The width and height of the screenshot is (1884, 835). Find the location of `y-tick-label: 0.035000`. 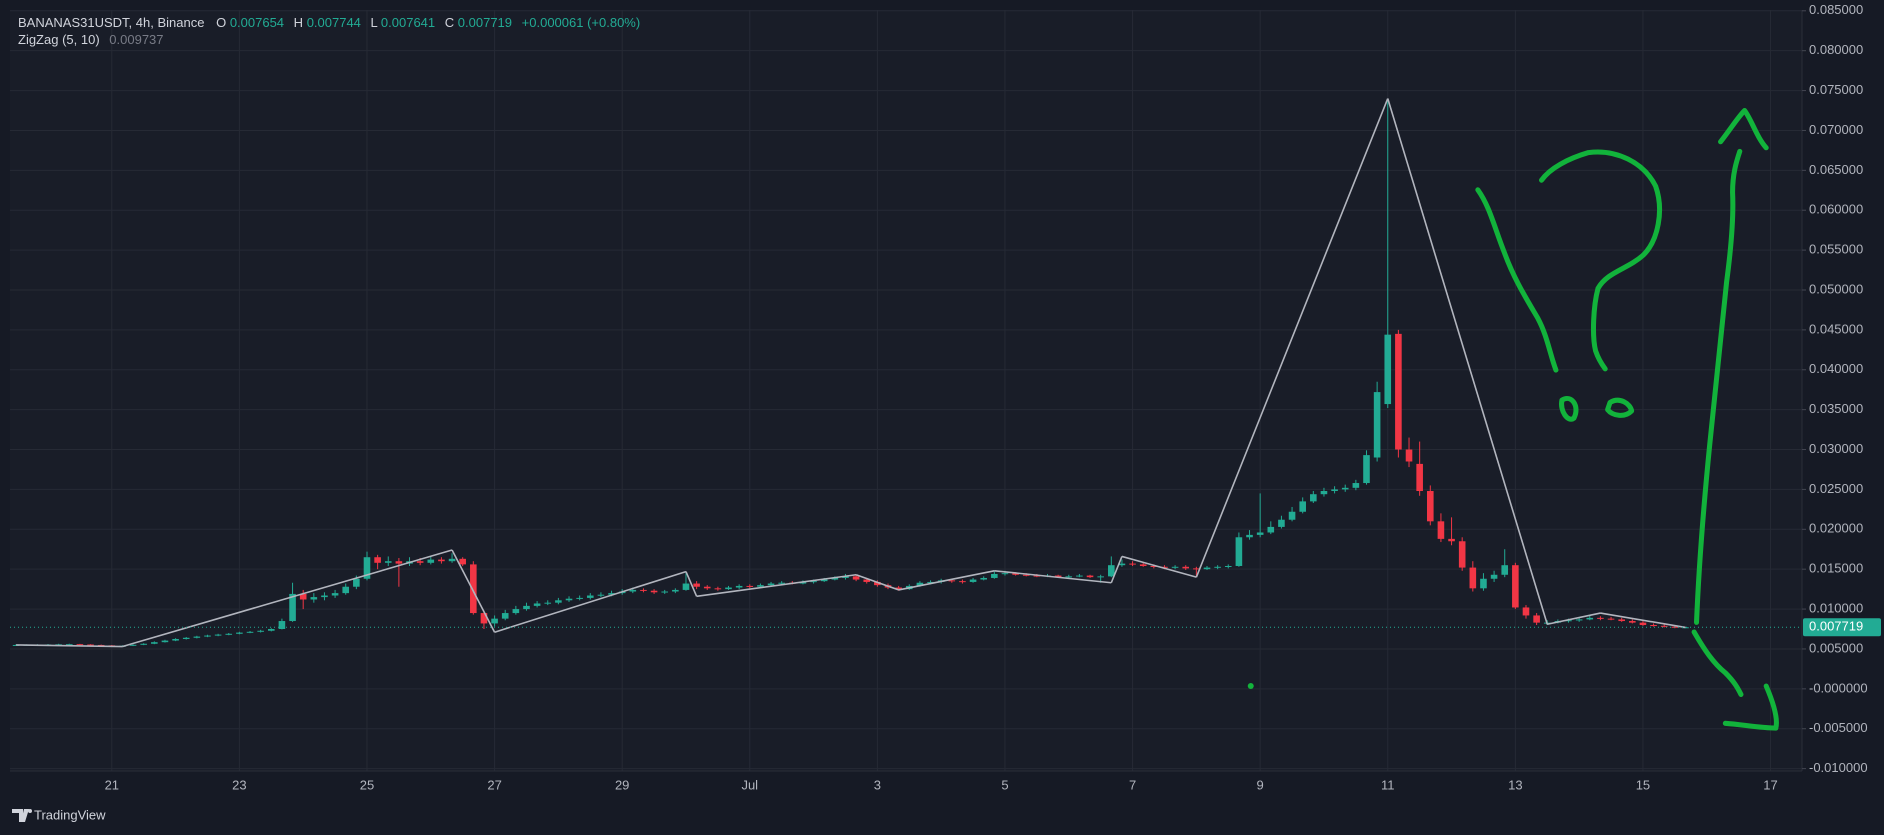

y-tick-label: 0.035000 is located at coordinates (1836, 408).